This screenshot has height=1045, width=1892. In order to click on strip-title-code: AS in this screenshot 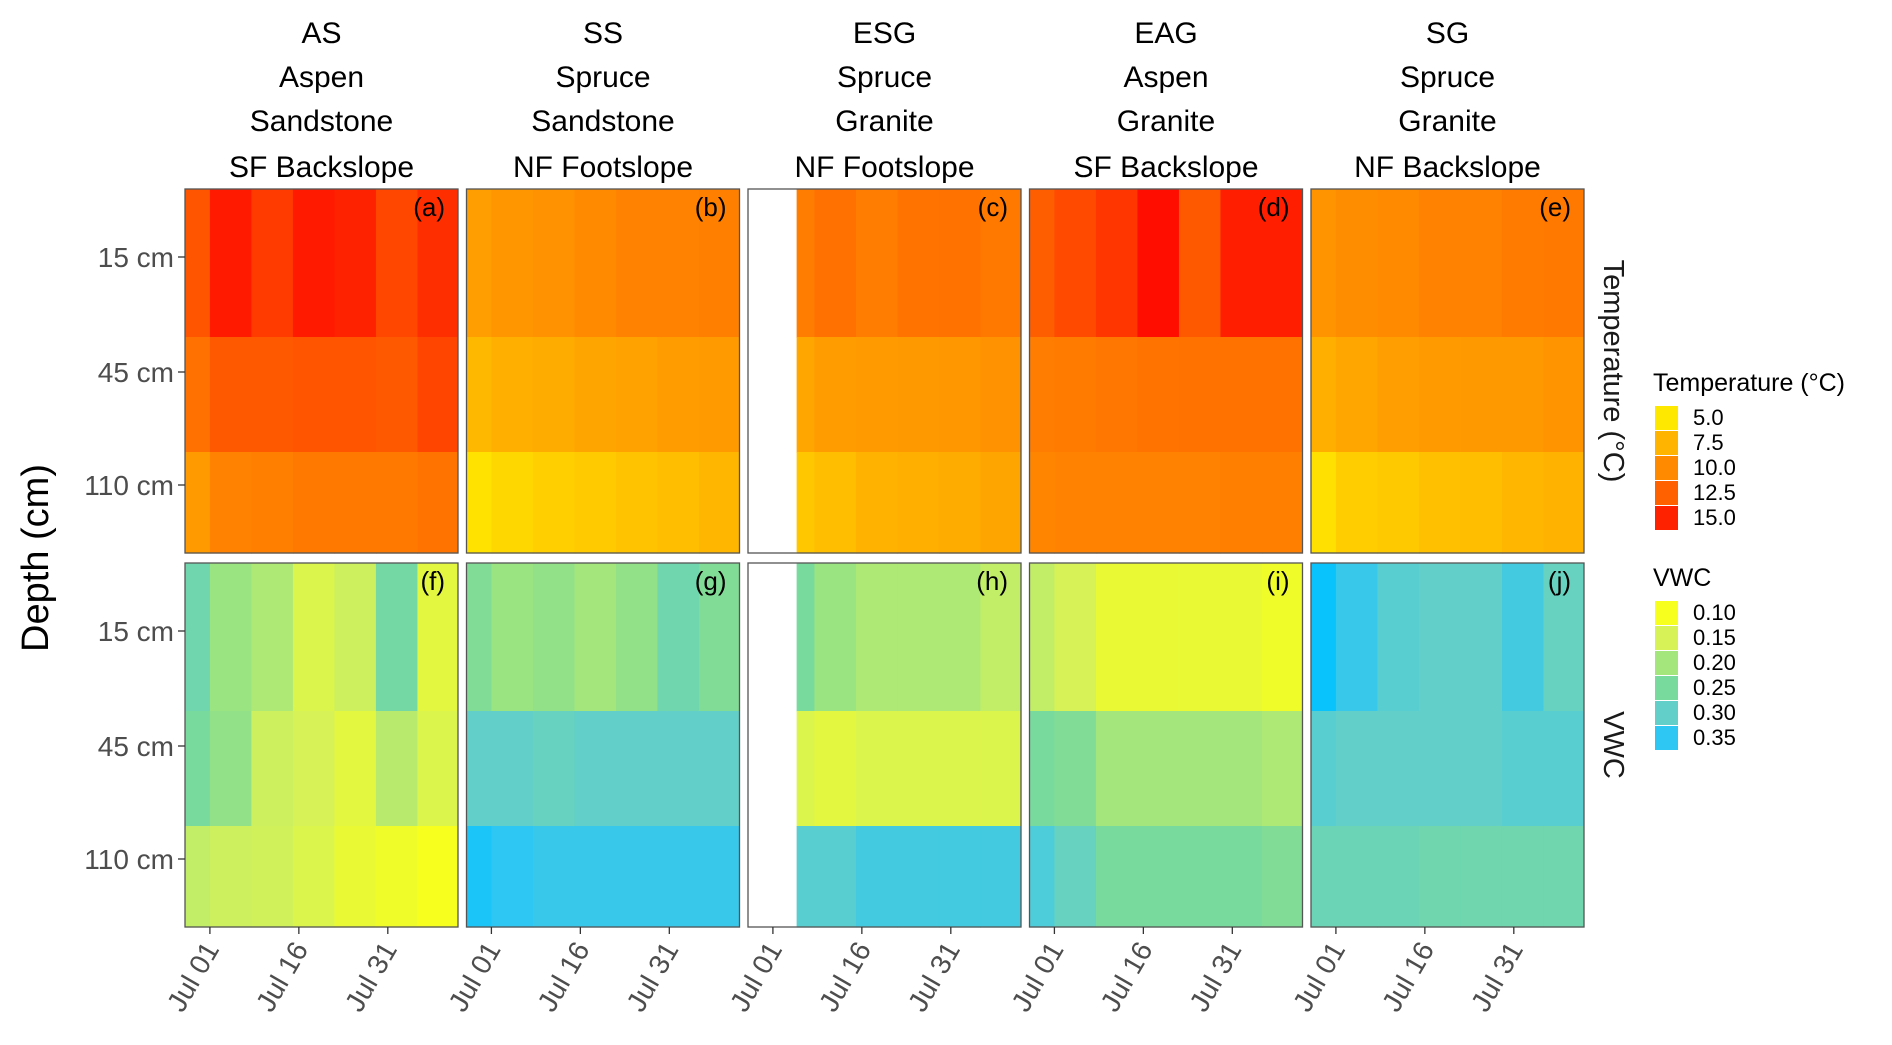, I will do `click(321, 33)`.